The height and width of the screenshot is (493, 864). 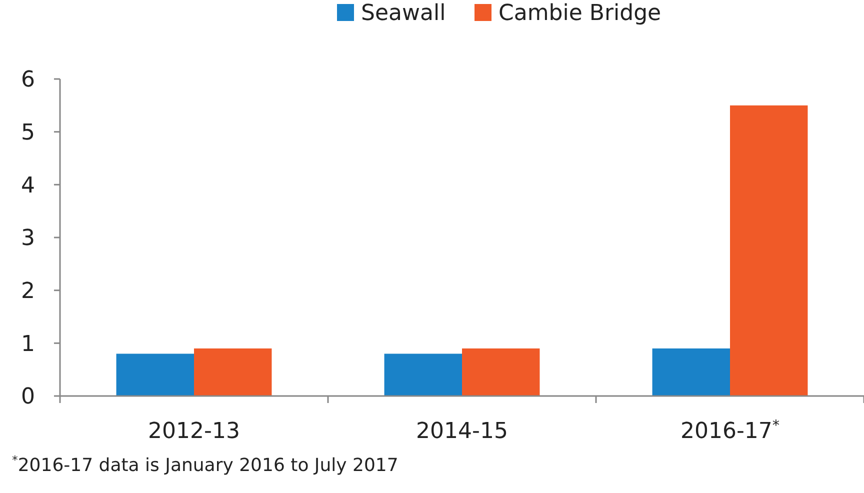 What do you see at coordinates (205, 464) in the screenshot?
I see `text: $^{*}$2016-17 data is January 2016 to July 2017` at bounding box center [205, 464].